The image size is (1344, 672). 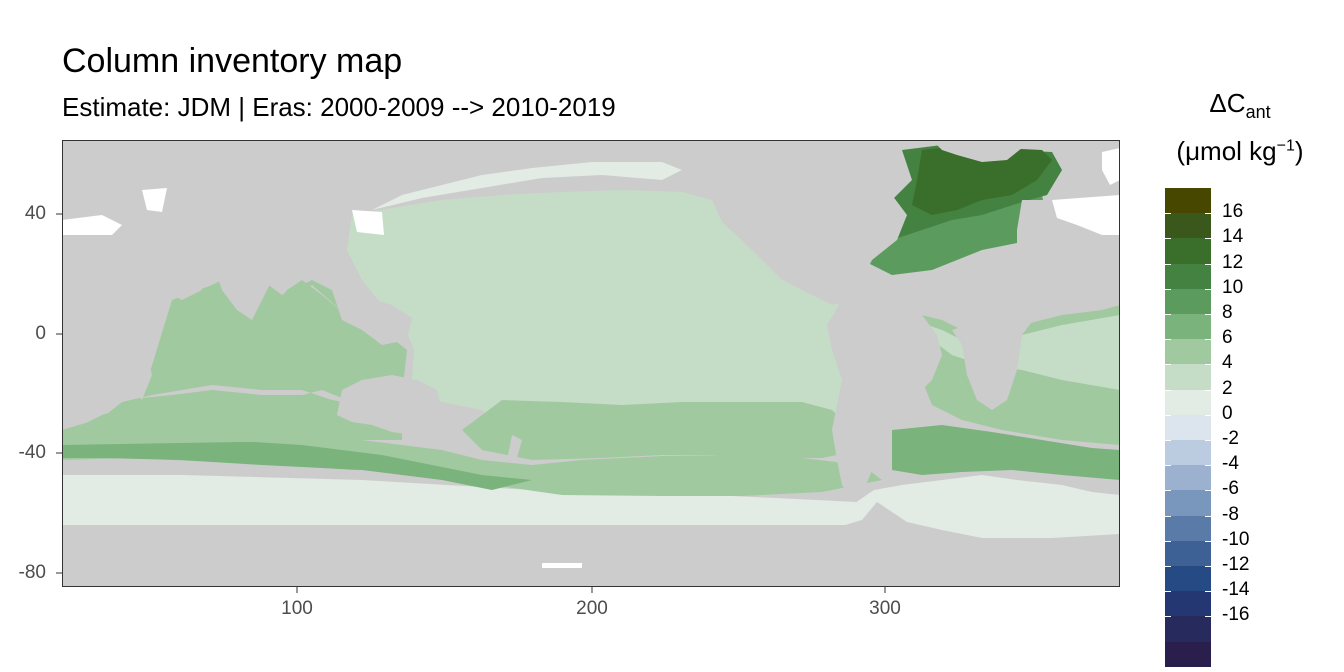 What do you see at coordinates (514, 447) in the screenshot?
I see `land-nz` at bounding box center [514, 447].